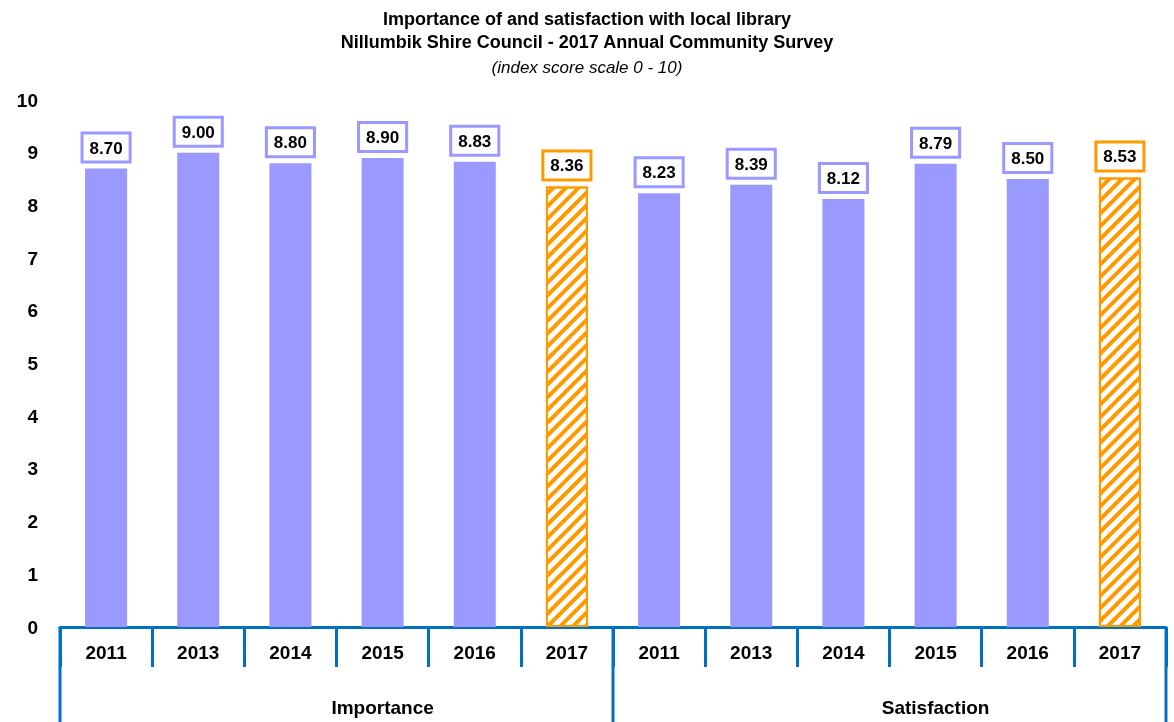  I want to click on y-tick-label: 1, so click(33, 574).